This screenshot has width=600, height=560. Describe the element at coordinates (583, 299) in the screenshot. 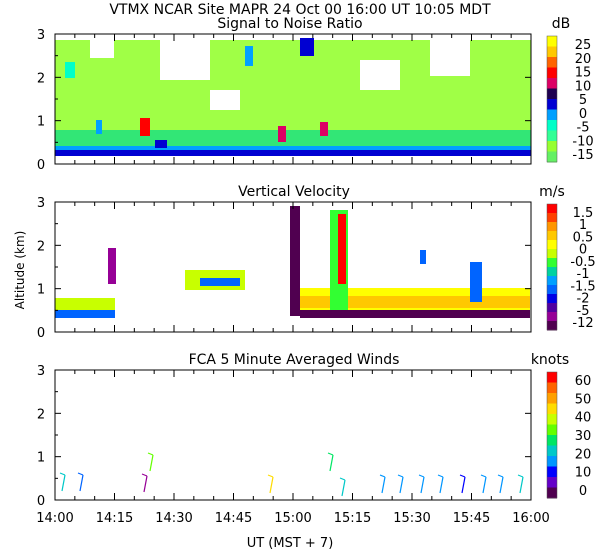

I see `colorbar-label: -2` at that location.